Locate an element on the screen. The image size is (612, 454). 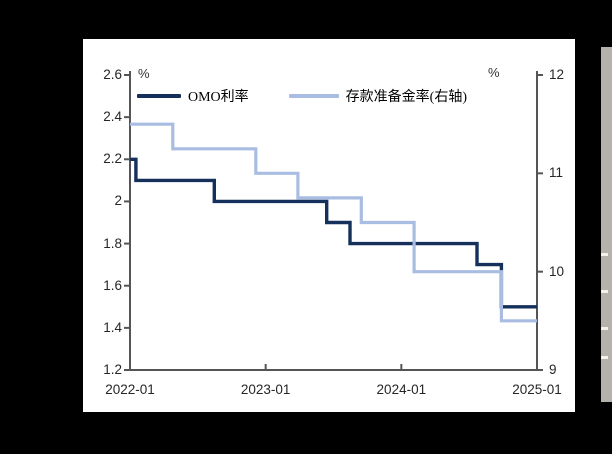
adjacent-panel-edge-strip is located at coordinates (606, 224).